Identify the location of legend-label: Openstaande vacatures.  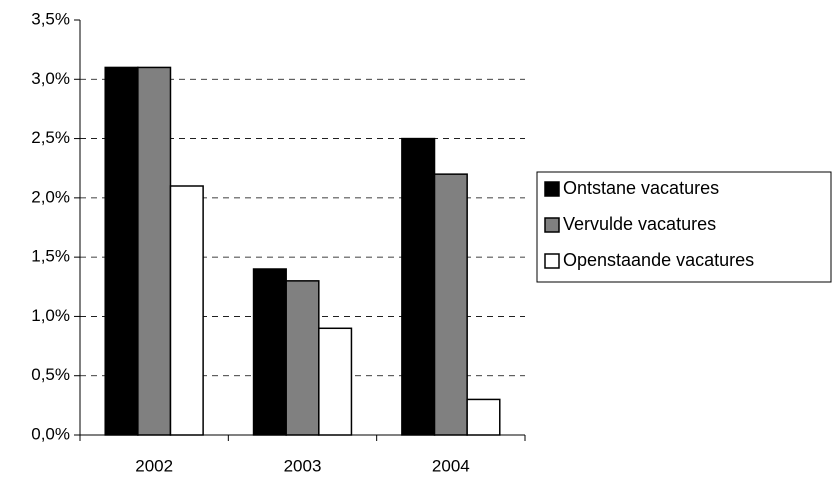
(658, 260).